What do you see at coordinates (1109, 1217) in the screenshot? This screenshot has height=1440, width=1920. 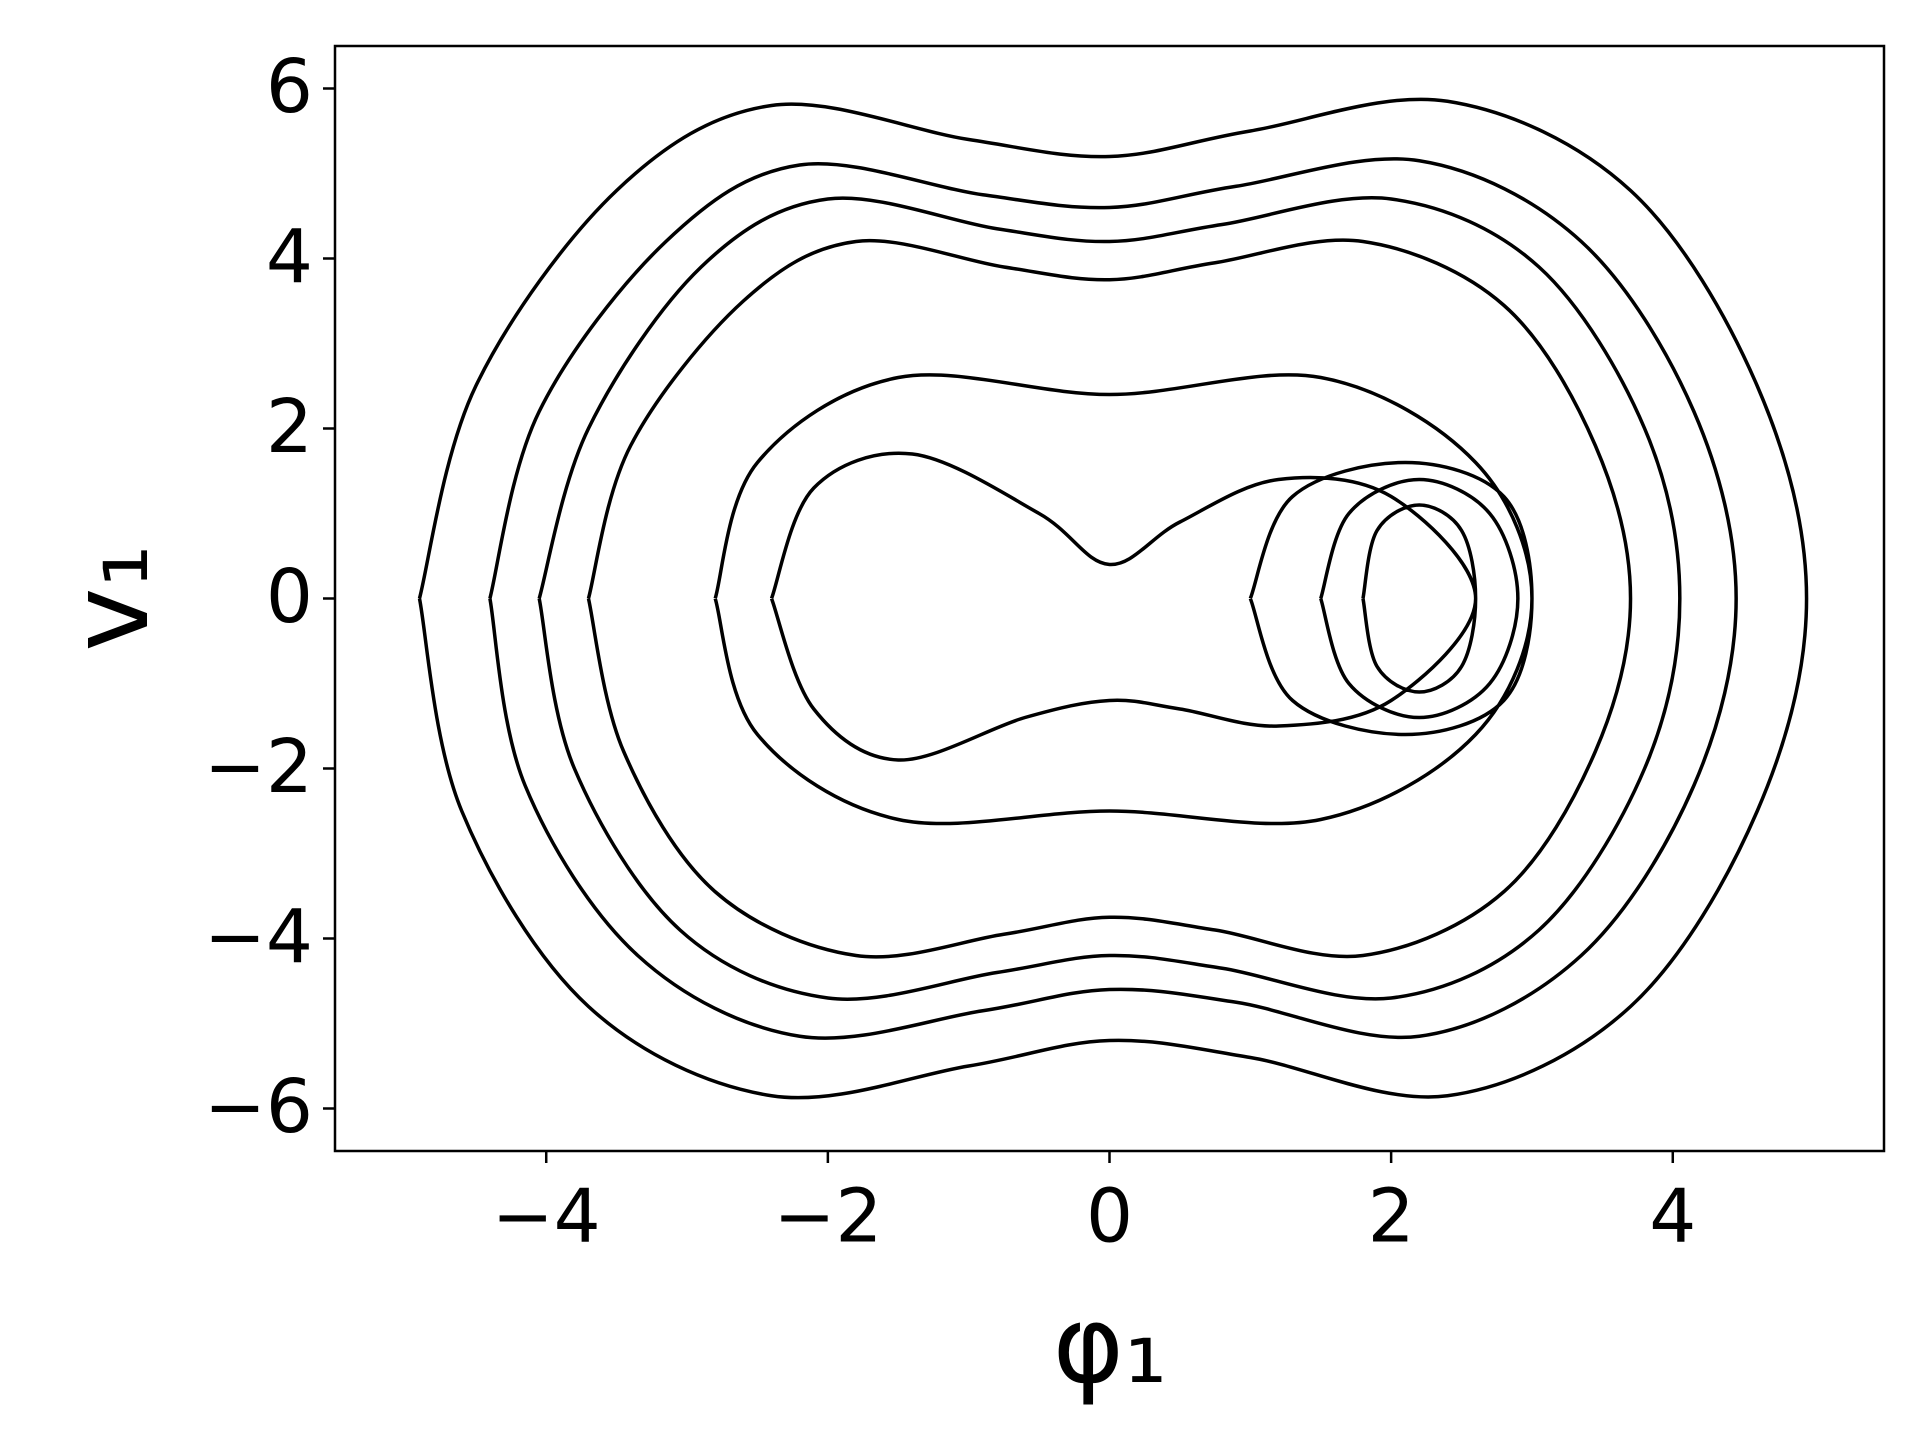 I see `x-tick-label: 0` at bounding box center [1109, 1217].